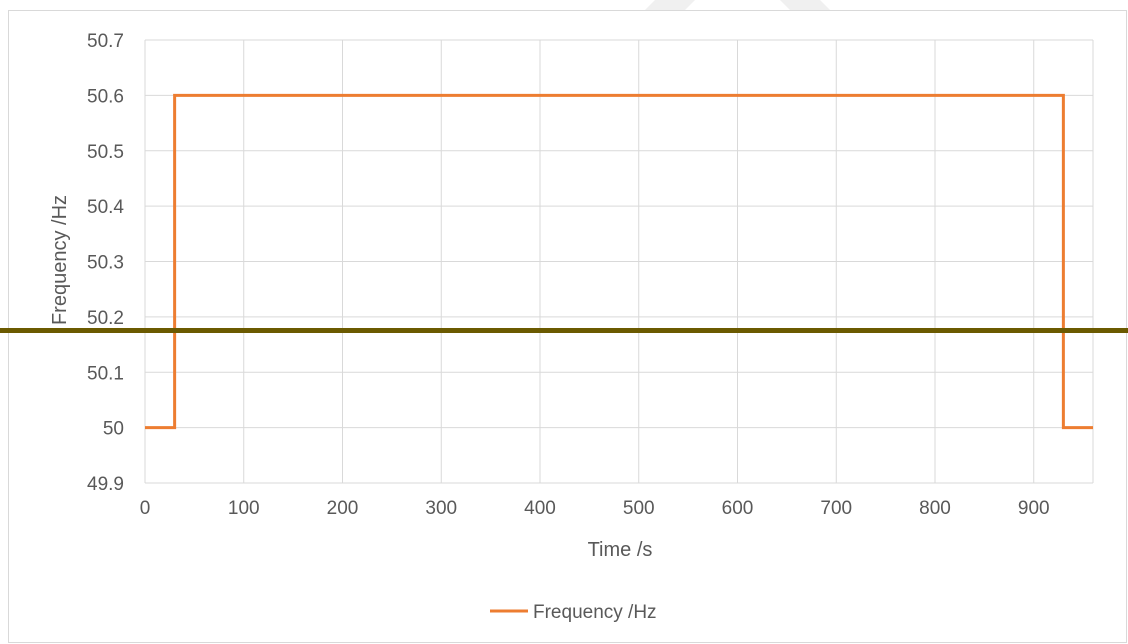 The width and height of the screenshot is (1128, 644). Describe the element at coordinates (564, 330) in the screenshot. I see `horizontal-rule` at that location.